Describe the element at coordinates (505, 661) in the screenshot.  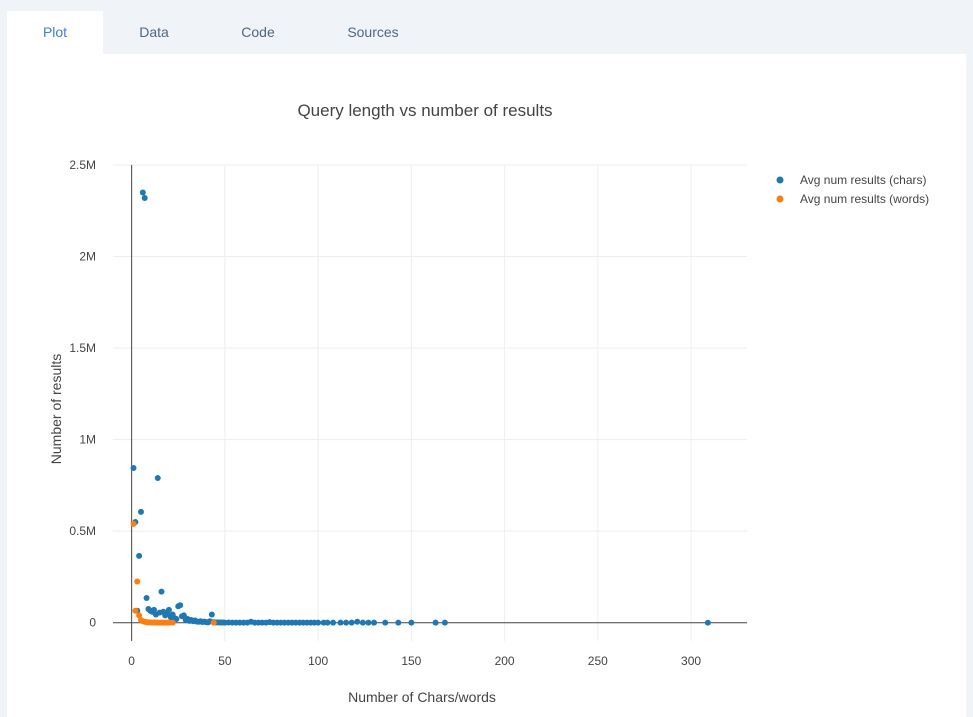
I see `x-tick-label: 200` at that location.